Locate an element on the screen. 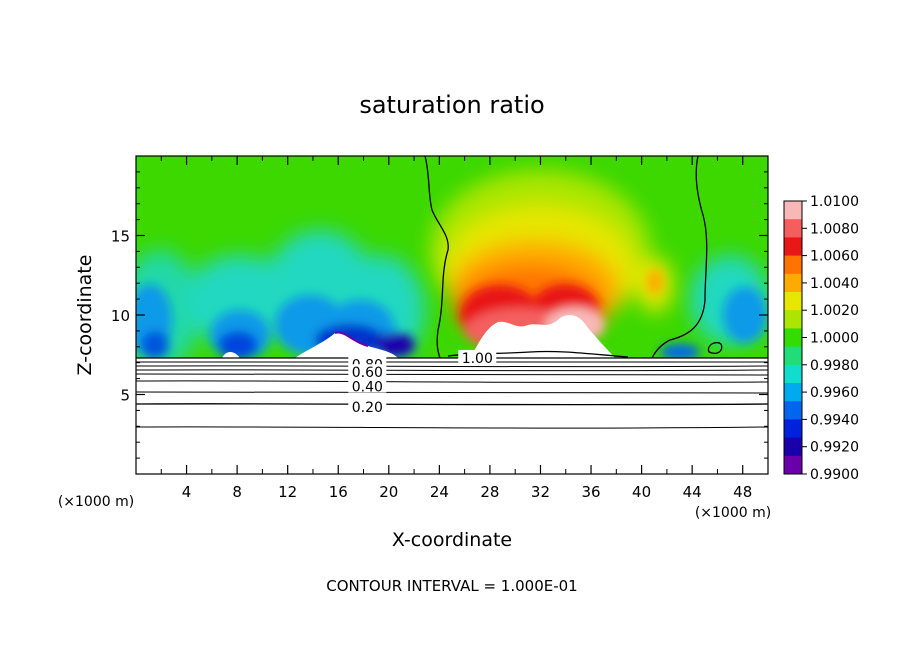 The width and height of the screenshot is (904, 654). colorbar-label: 0.9980 is located at coordinates (834, 366).